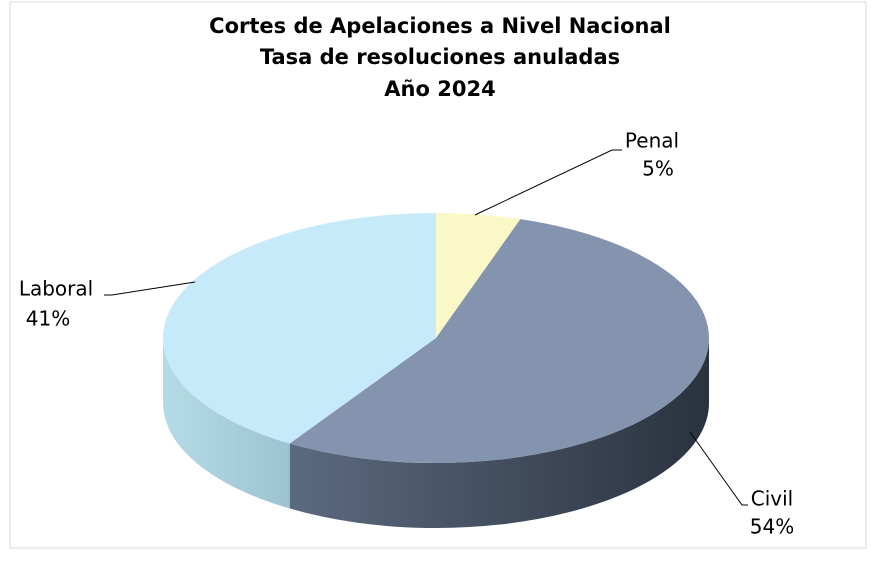 The image size is (879, 565). I want to click on chart-title: Cortes de Apelaciones a Nivel Nacional, so click(440, 26).